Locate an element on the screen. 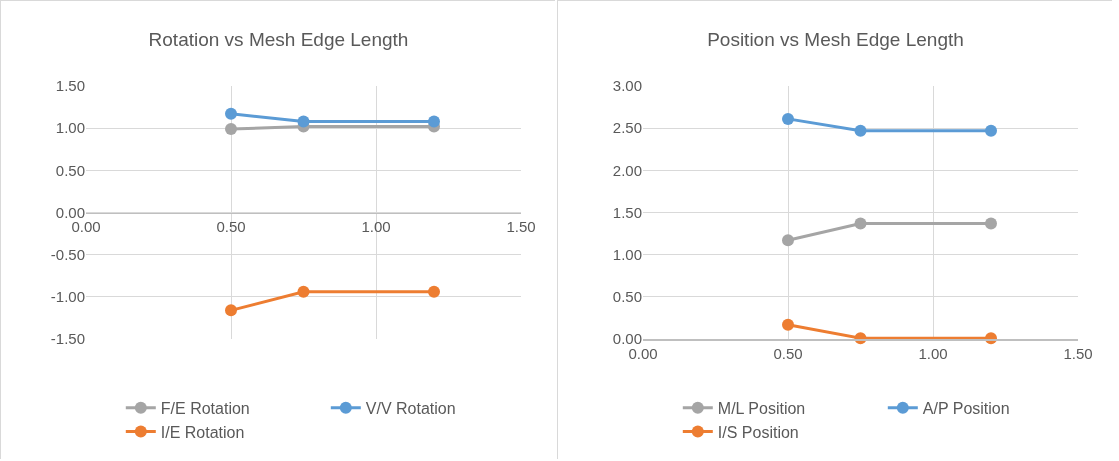 The height and width of the screenshot is (461, 1119). y-tick-label: 2.50 is located at coordinates (627, 128).